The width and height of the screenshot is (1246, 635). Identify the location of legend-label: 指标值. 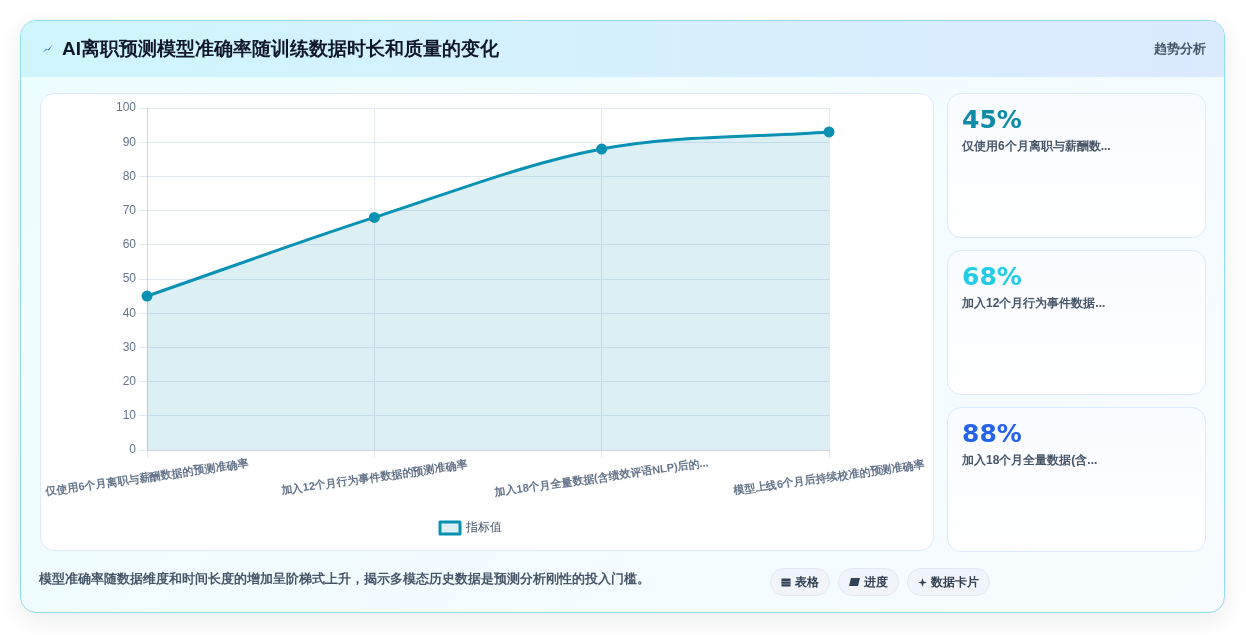
(483, 527).